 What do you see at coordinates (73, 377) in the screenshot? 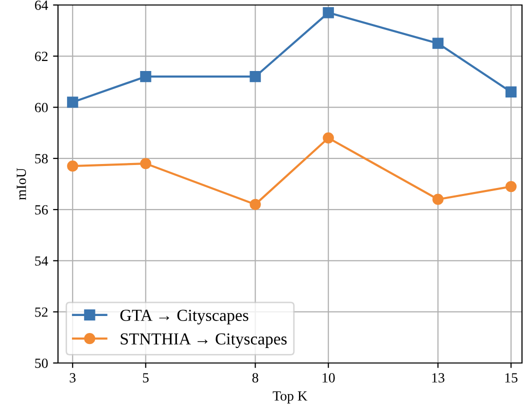
I see `x-tick-label: 3` at bounding box center [73, 377].